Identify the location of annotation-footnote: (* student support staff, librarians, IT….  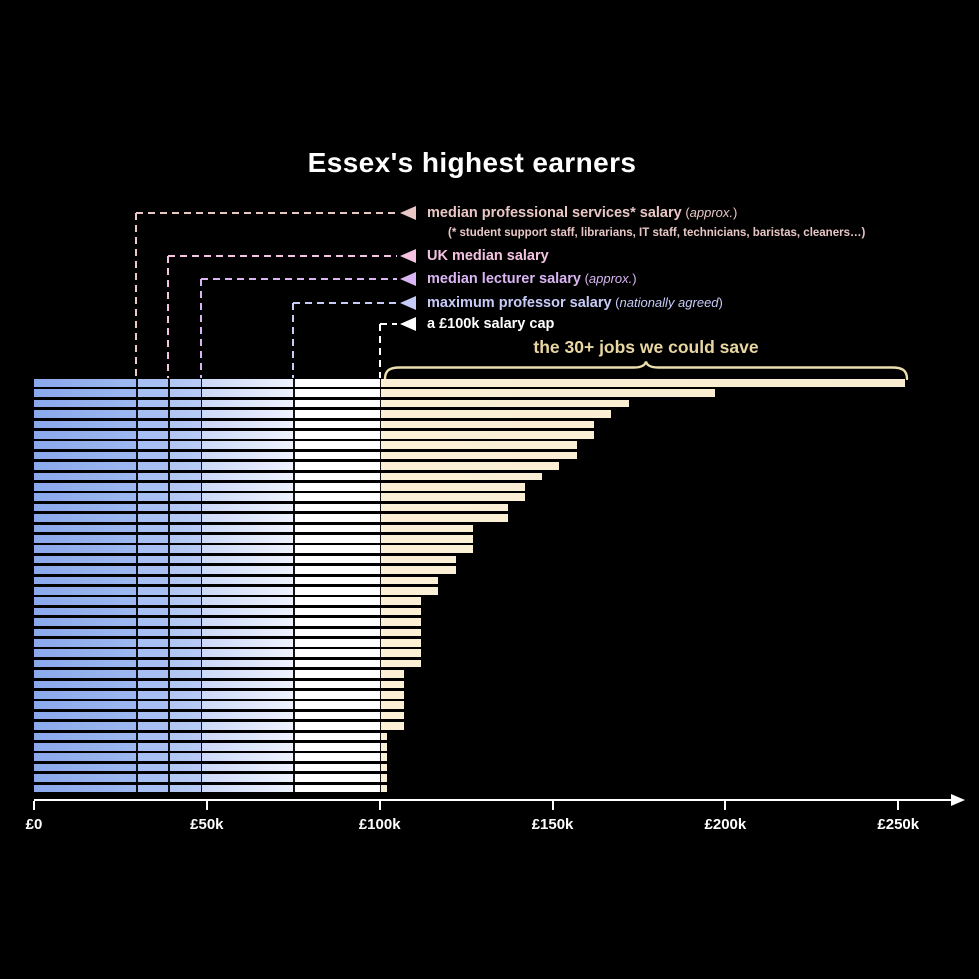
(657, 233).